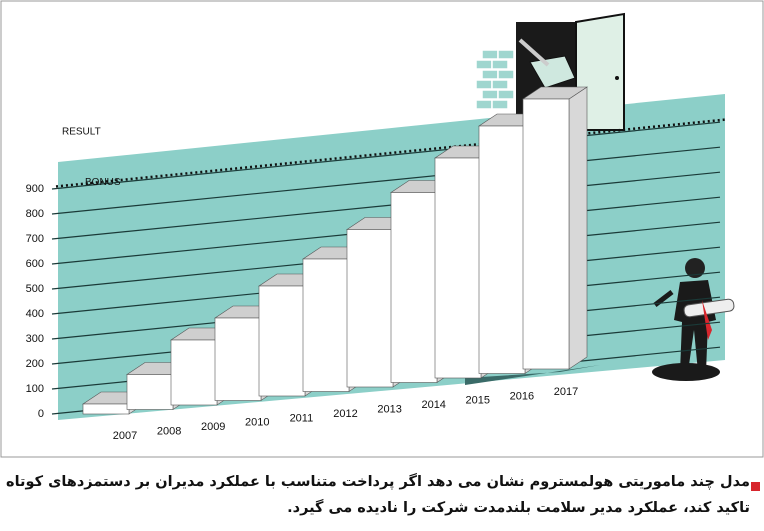 The image size is (764, 531). What do you see at coordinates (41, 414) in the screenshot?
I see `y-tick-label: 0` at bounding box center [41, 414].